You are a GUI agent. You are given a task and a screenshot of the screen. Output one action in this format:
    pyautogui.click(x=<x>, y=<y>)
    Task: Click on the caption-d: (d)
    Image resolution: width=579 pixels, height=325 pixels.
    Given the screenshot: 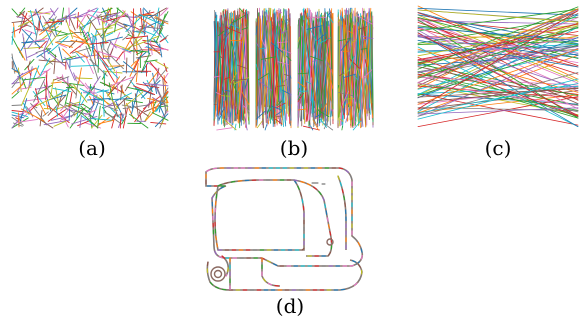 What is the action you would take?
    pyautogui.click(x=290, y=306)
    